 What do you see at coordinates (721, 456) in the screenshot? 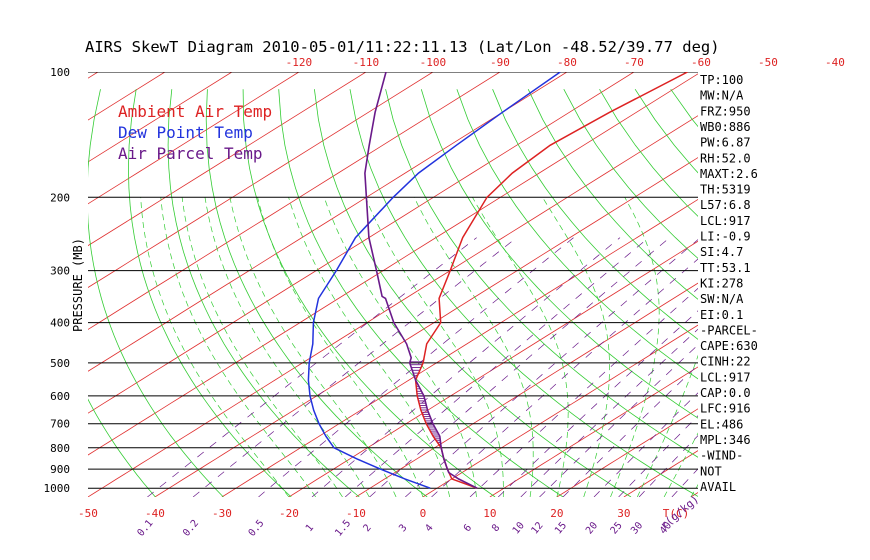
I see `index-entry: -WIND-` at bounding box center [721, 456].